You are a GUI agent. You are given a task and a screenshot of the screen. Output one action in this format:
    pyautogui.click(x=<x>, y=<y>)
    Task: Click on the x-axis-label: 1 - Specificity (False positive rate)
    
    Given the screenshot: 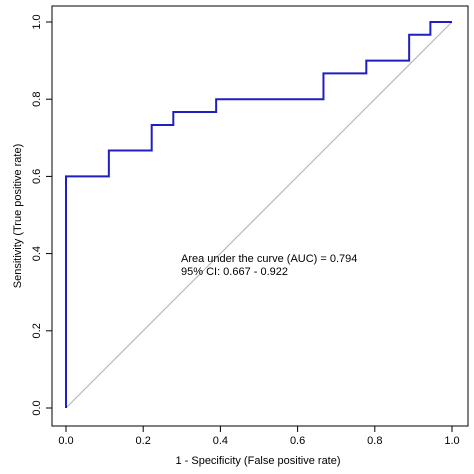 What is the action you would take?
    pyautogui.click(x=257, y=461)
    